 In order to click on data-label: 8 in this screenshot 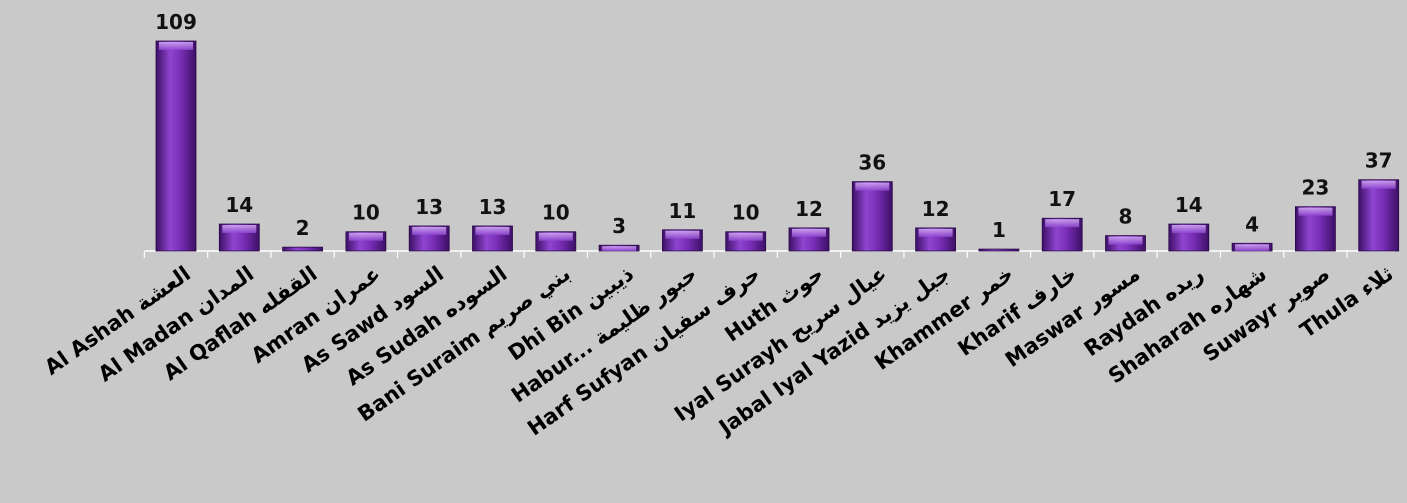, I will do `click(1126, 217)`.